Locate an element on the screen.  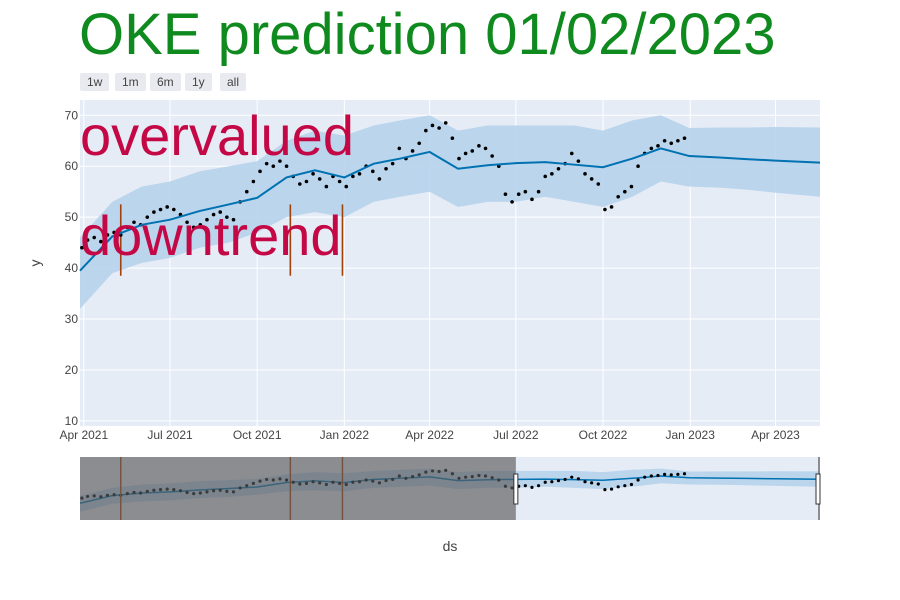
annotation-downtrend: downtrend is located at coordinates (211, 235).